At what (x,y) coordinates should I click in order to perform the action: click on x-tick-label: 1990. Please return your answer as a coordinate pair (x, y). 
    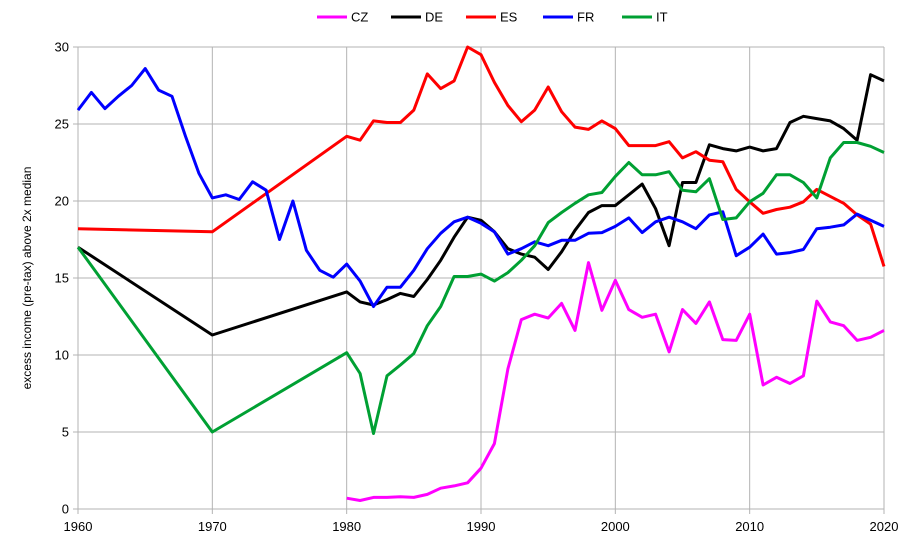
    Looking at the image, I should click on (481, 526).